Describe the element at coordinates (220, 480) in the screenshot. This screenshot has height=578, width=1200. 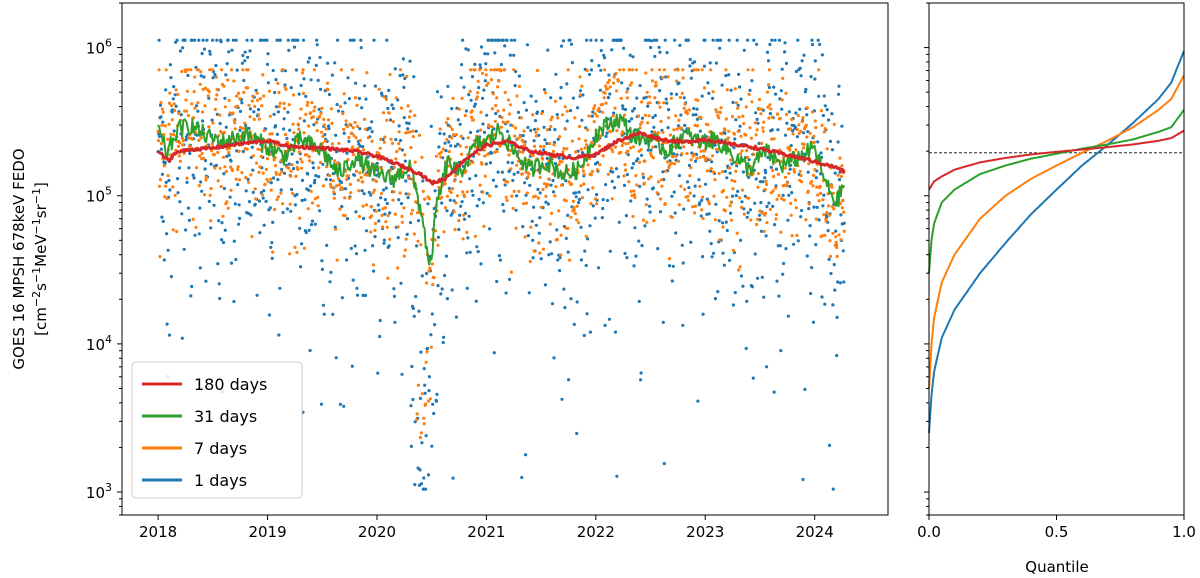
I see `legend-label: 1 days` at that location.